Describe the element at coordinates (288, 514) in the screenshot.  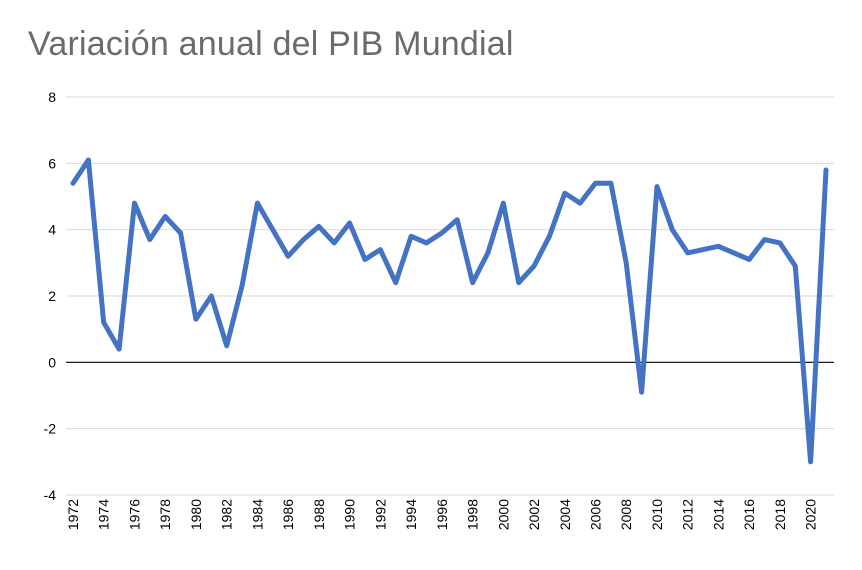
I see `x-tick-label: 1986` at that location.